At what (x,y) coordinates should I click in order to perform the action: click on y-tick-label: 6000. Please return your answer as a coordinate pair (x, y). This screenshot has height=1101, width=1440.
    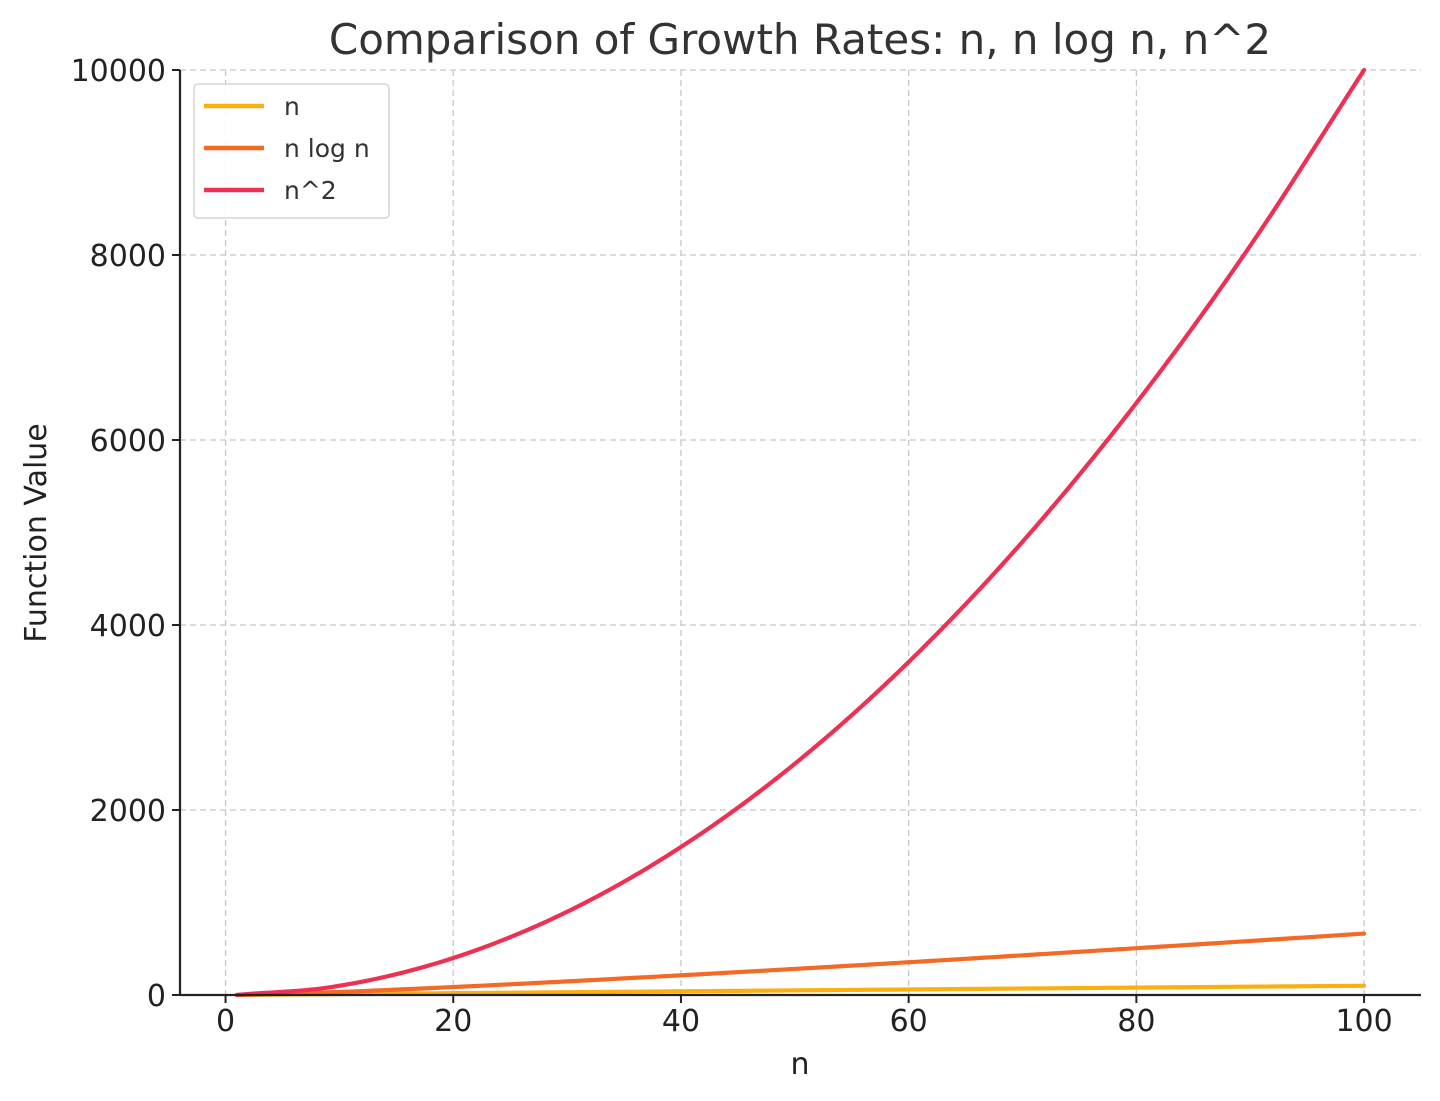
    Looking at the image, I should click on (128, 441).